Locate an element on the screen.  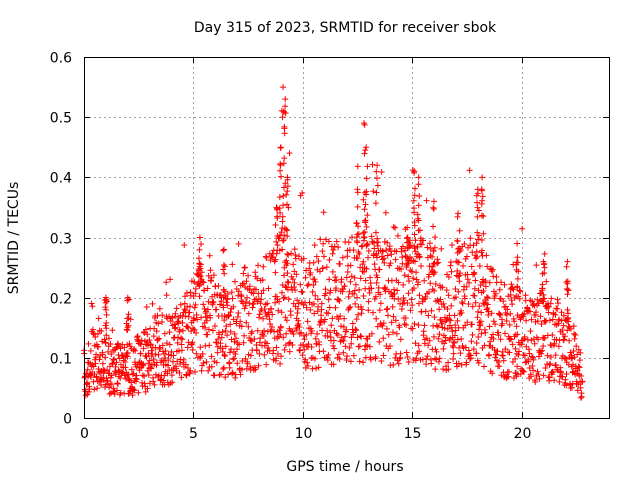
x-axis-label: GPS time / hours is located at coordinates (344, 467).